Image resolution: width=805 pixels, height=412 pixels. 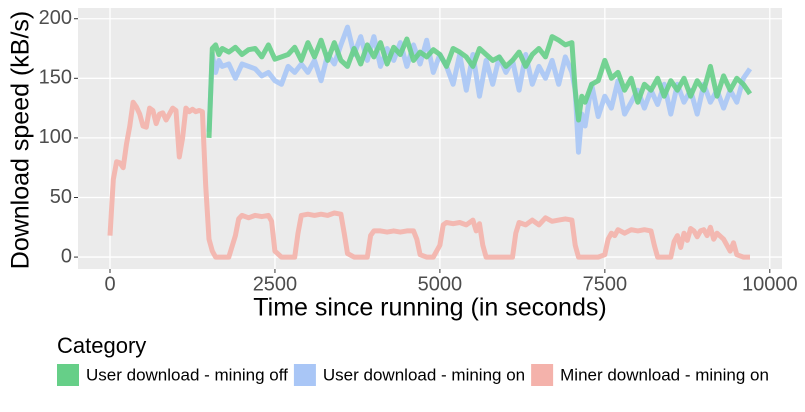 What do you see at coordinates (109, 284) in the screenshot?
I see `x-tick-label: 0` at bounding box center [109, 284].